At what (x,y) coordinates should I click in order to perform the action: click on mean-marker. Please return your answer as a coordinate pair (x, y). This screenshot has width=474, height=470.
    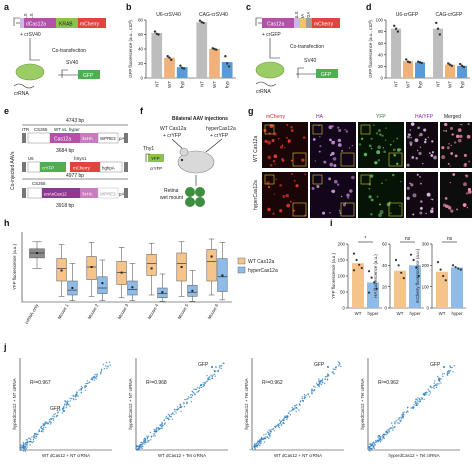
    Looking at the image, I should click on (61, 270).